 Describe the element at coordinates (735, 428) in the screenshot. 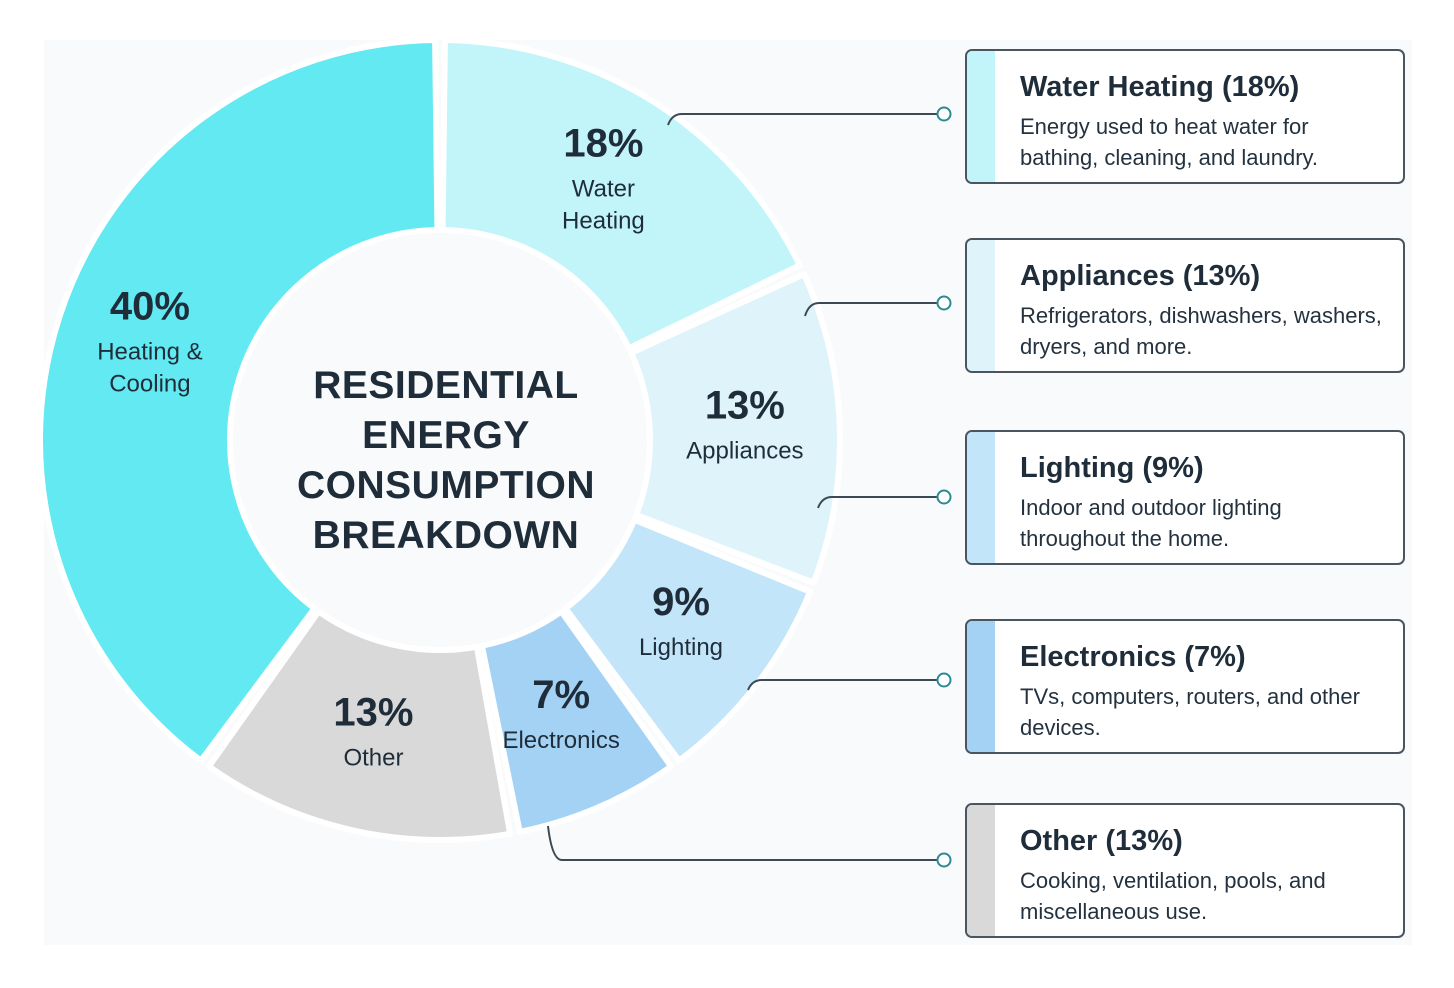

I see `slice-appliances` at that location.